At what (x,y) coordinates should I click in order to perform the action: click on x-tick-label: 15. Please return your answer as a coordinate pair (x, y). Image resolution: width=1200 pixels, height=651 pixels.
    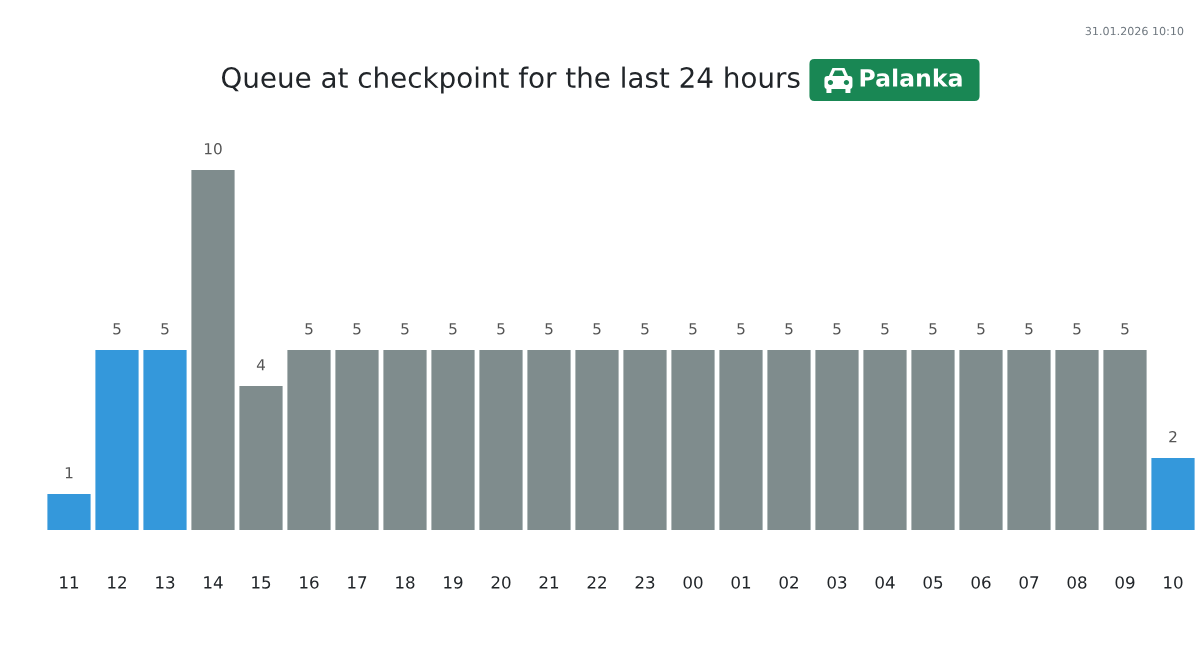
    Looking at the image, I should click on (261, 582).